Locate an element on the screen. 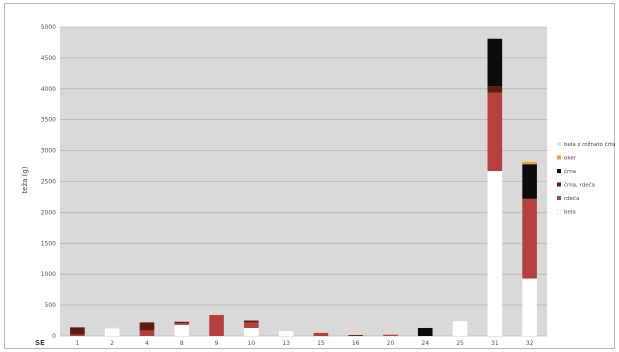 The height and width of the screenshot is (352, 619). y-tick-label: 3500 is located at coordinates (48, 120).